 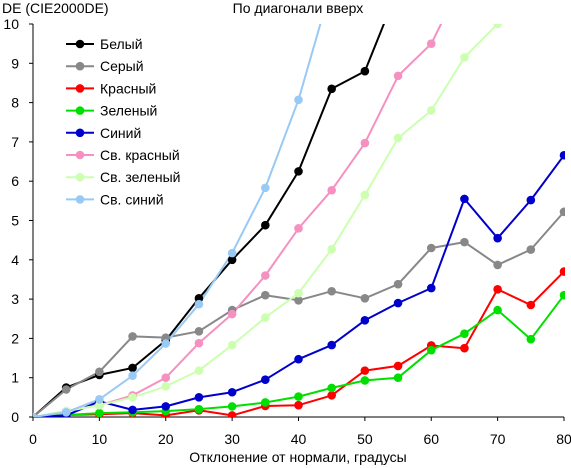 What do you see at coordinates (33, 439) in the screenshot?
I see `x-tick-label: 0` at bounding box center [33, 439].